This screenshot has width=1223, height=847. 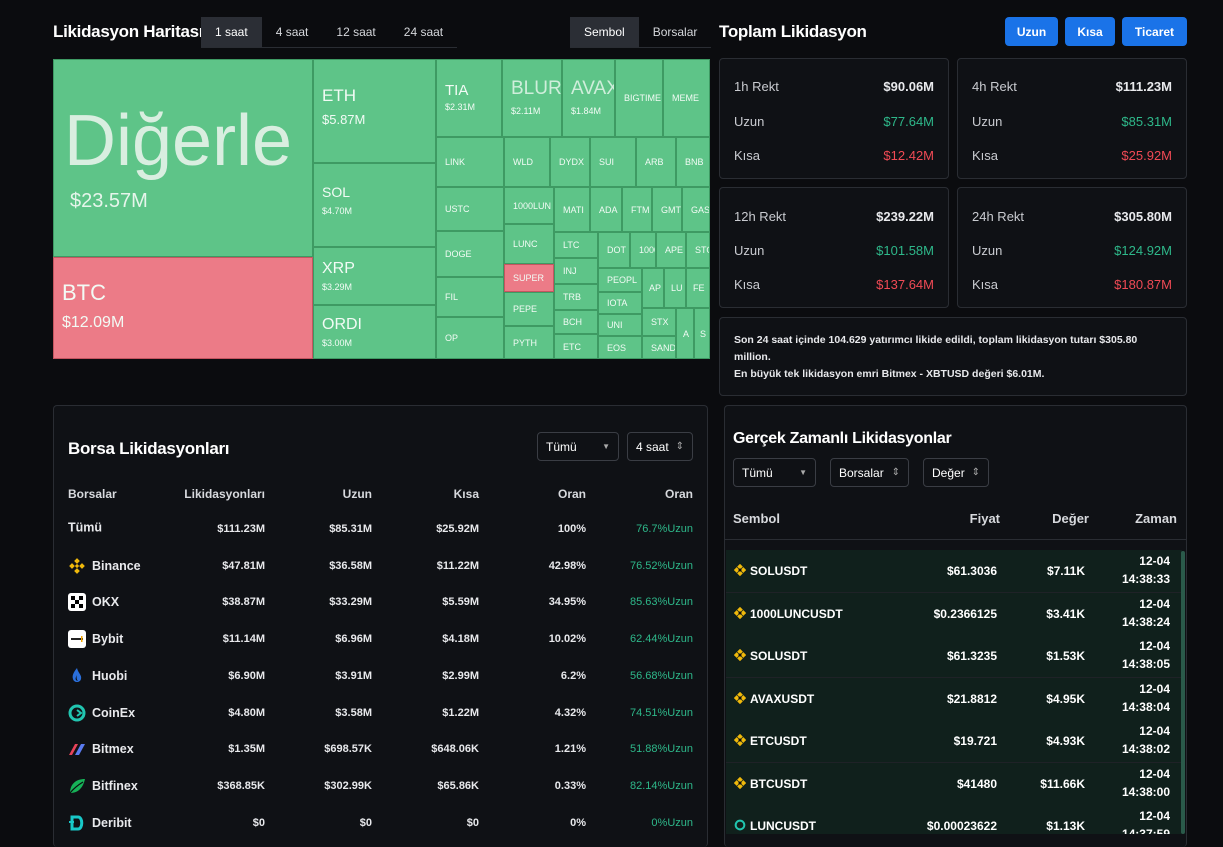 I want to click on exchange-filter-select: Tümü ▼, so click(x=578, y=446).